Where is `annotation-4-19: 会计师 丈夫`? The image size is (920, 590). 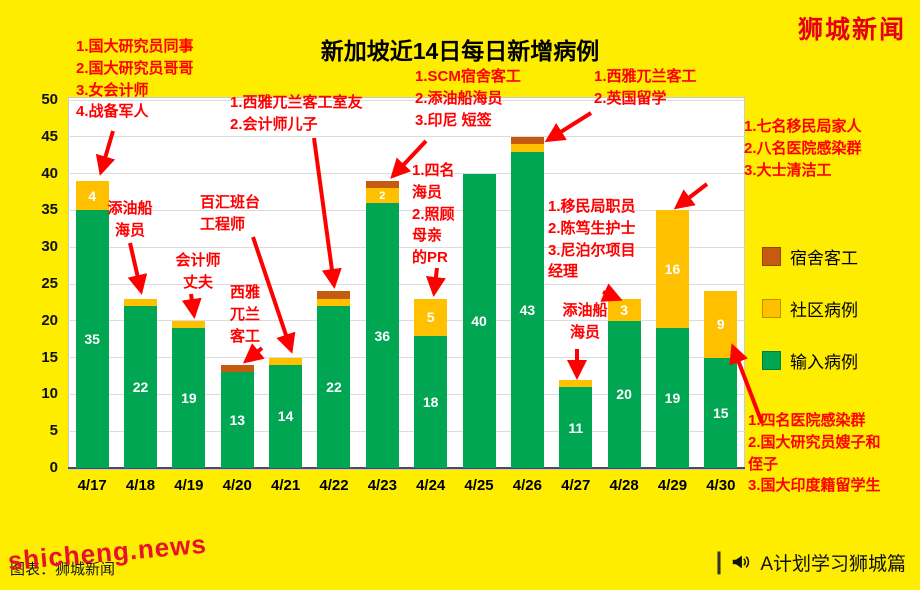 annotation-4-19: 会计师 丈夫 is located at coordinates (198, 271).